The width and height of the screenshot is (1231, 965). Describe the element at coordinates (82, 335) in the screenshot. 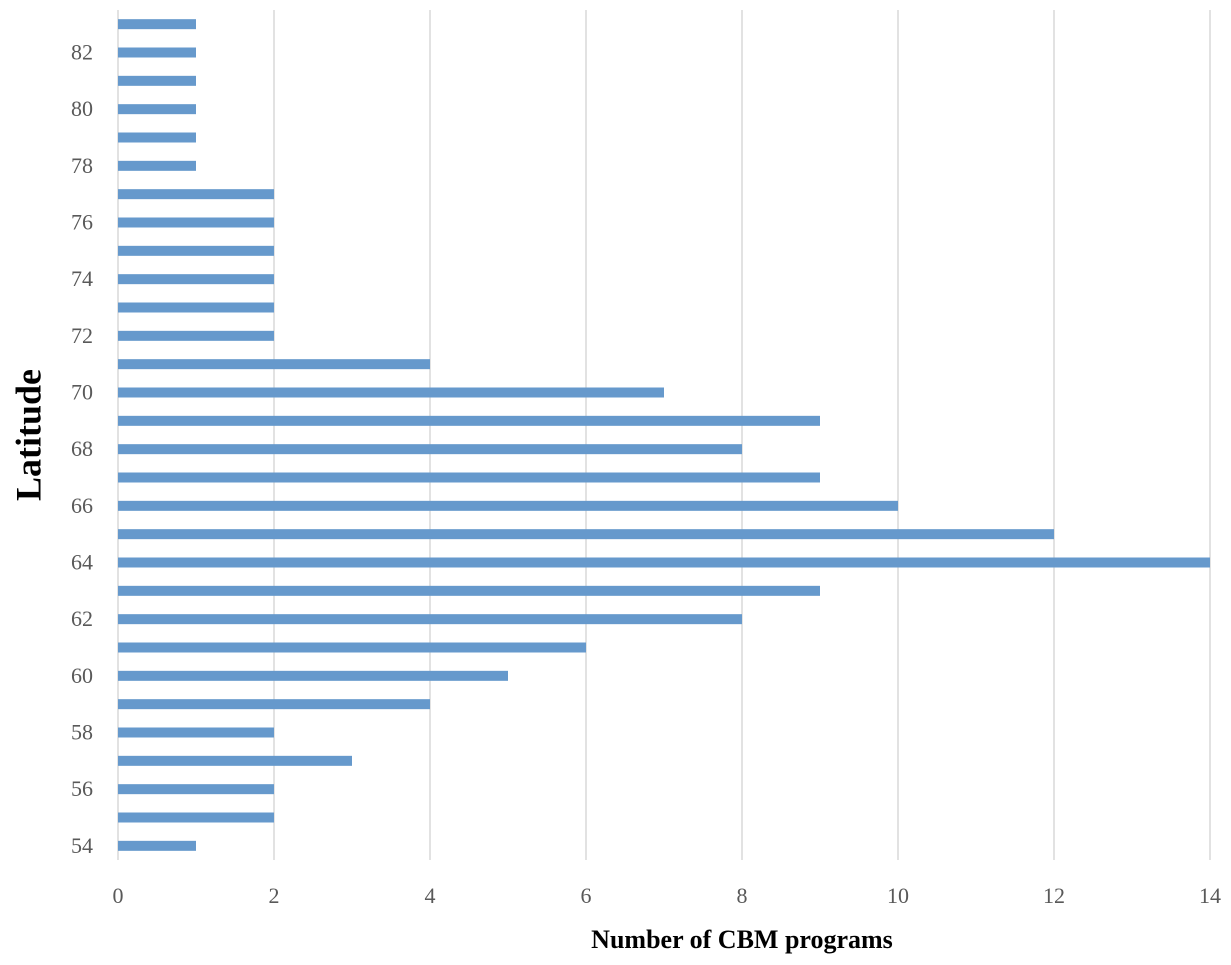

I see `y-tick-label: 72` at that location.